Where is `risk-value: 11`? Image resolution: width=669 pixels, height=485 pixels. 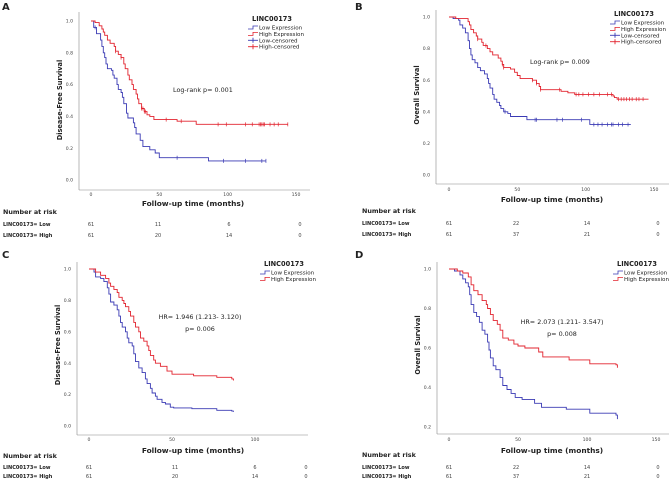 risk-value: 11 is located at coordinates (175, 468).